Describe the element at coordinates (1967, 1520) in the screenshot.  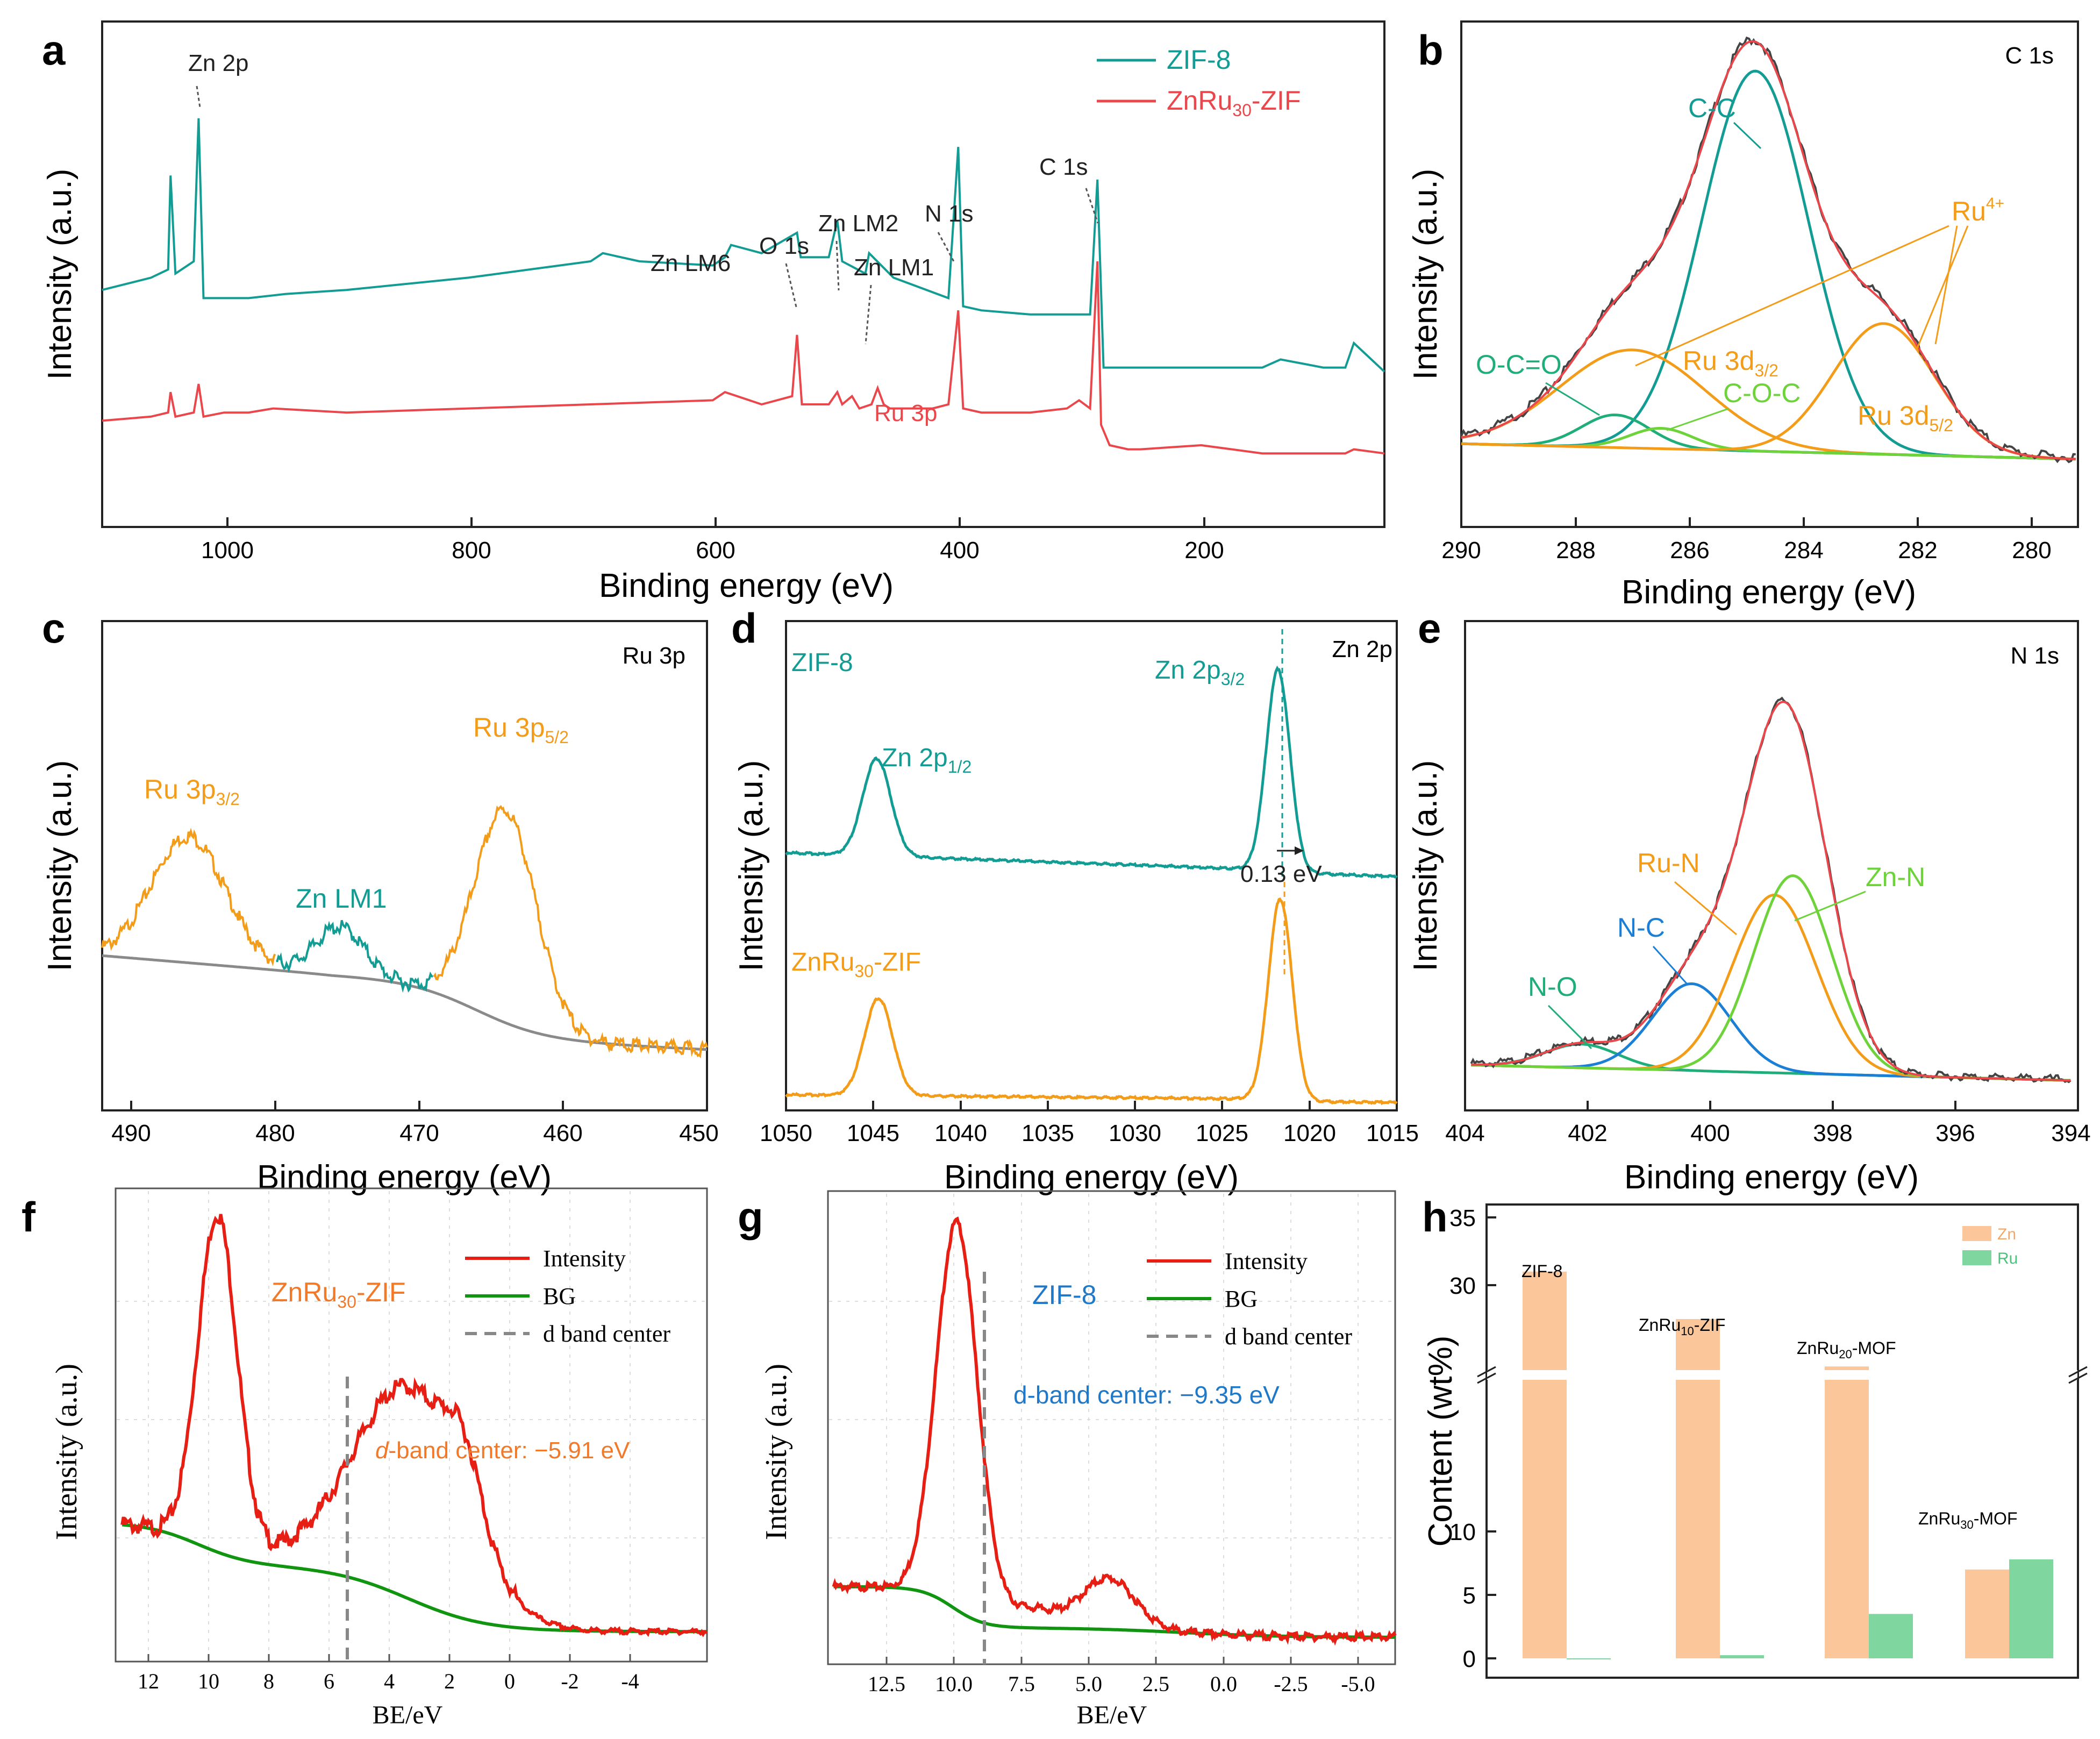
I see `category-label-znru30-mof: ZnRu30-MOF` at that location.